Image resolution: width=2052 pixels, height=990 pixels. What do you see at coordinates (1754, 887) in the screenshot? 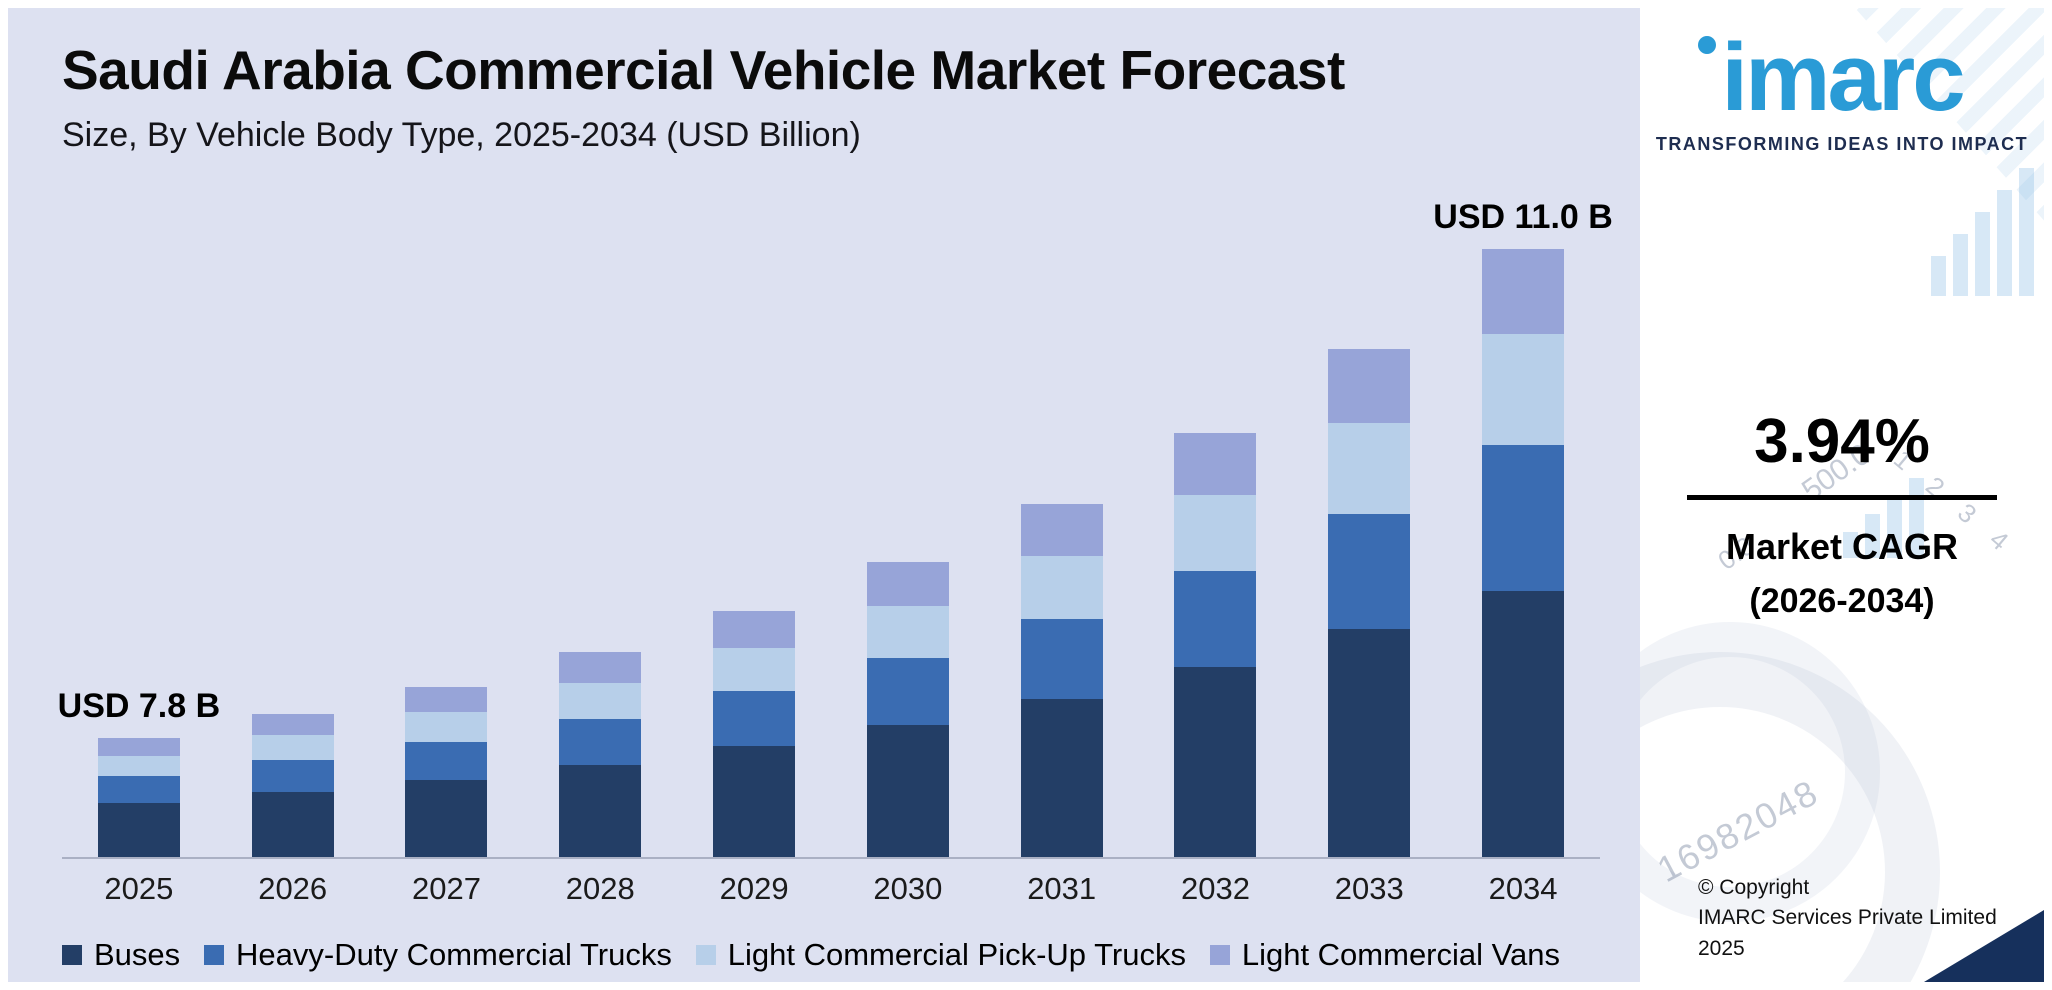
I see `copyright-line1: © Copyright` at bounding box center [1754, 887].